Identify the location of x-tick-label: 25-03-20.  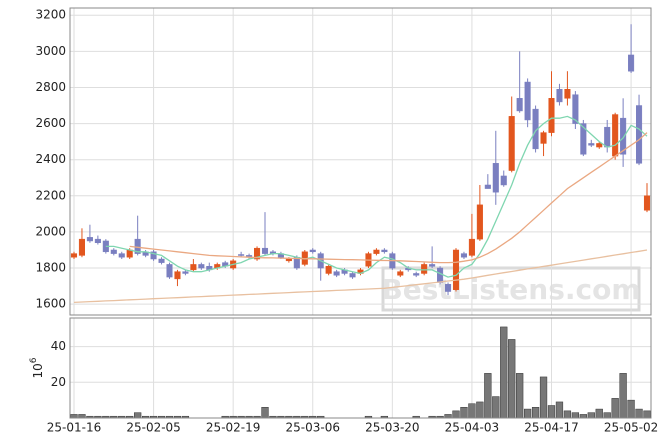
(392, 428).